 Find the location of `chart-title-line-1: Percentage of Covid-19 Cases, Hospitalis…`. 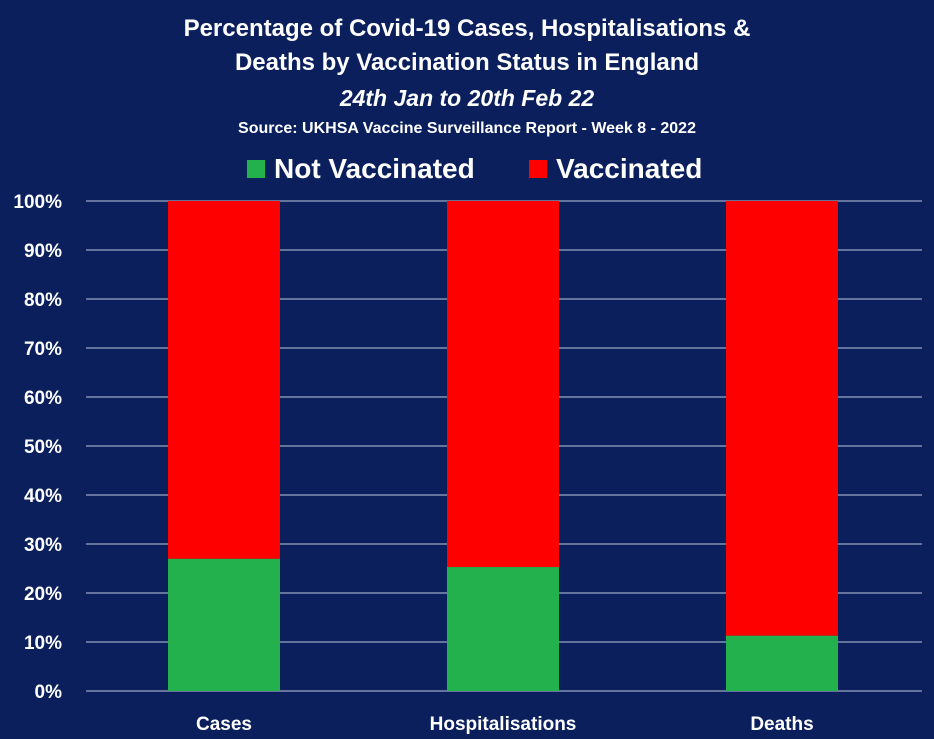

chart-title-line-1: Percentage of Covid-19 Cases, Hospitalis… is located at coordinates (467, 28).